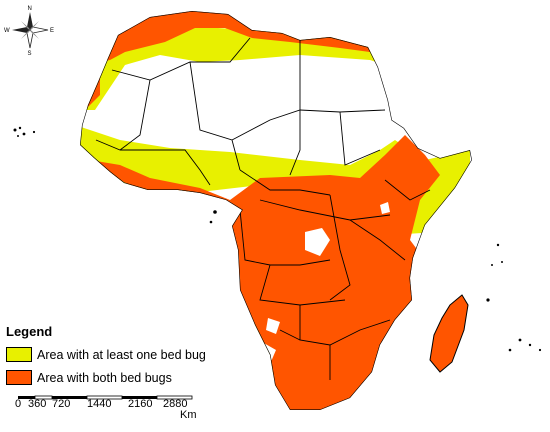 The width and height of the screenshot is (550, 432). Describe the element at coordinates (61, 404) in the screenshot. I see `scale-tick-2: 720` at that location.